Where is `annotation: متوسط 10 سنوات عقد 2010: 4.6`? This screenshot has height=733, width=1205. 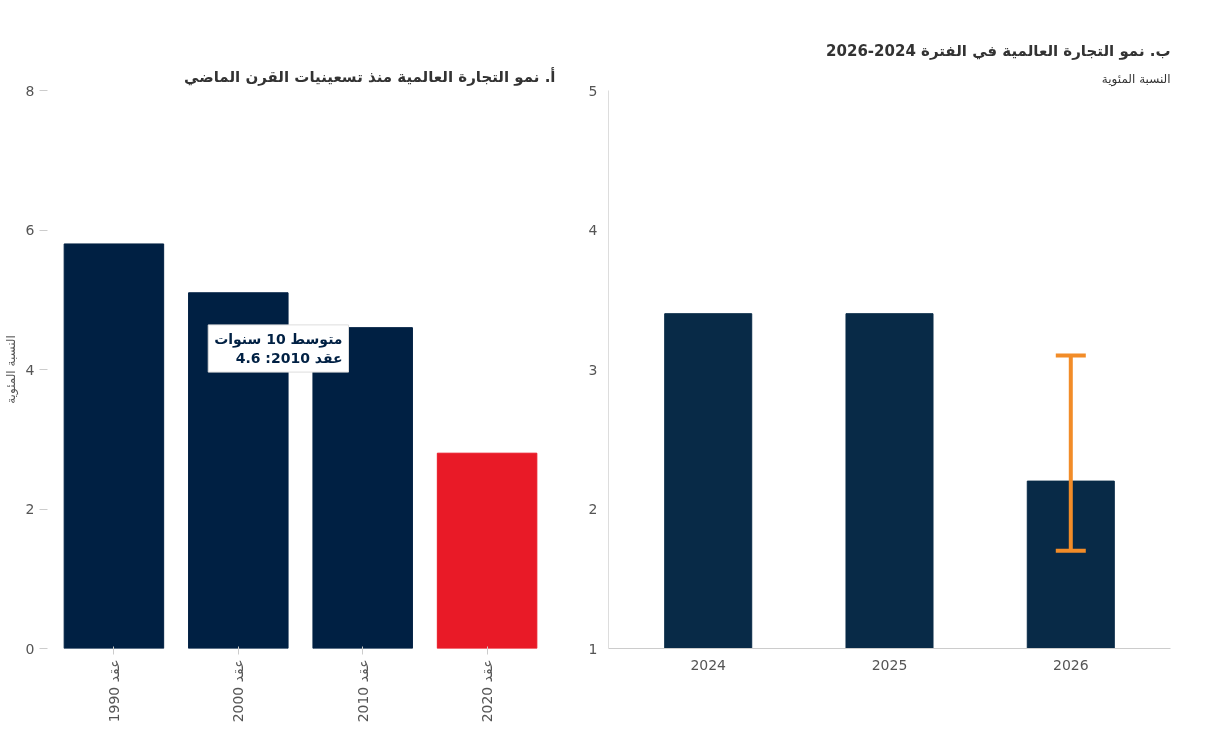
annotation: متوسط 10 سنوات عقد 2010: 4.6 is located at coordinates (278, 348).